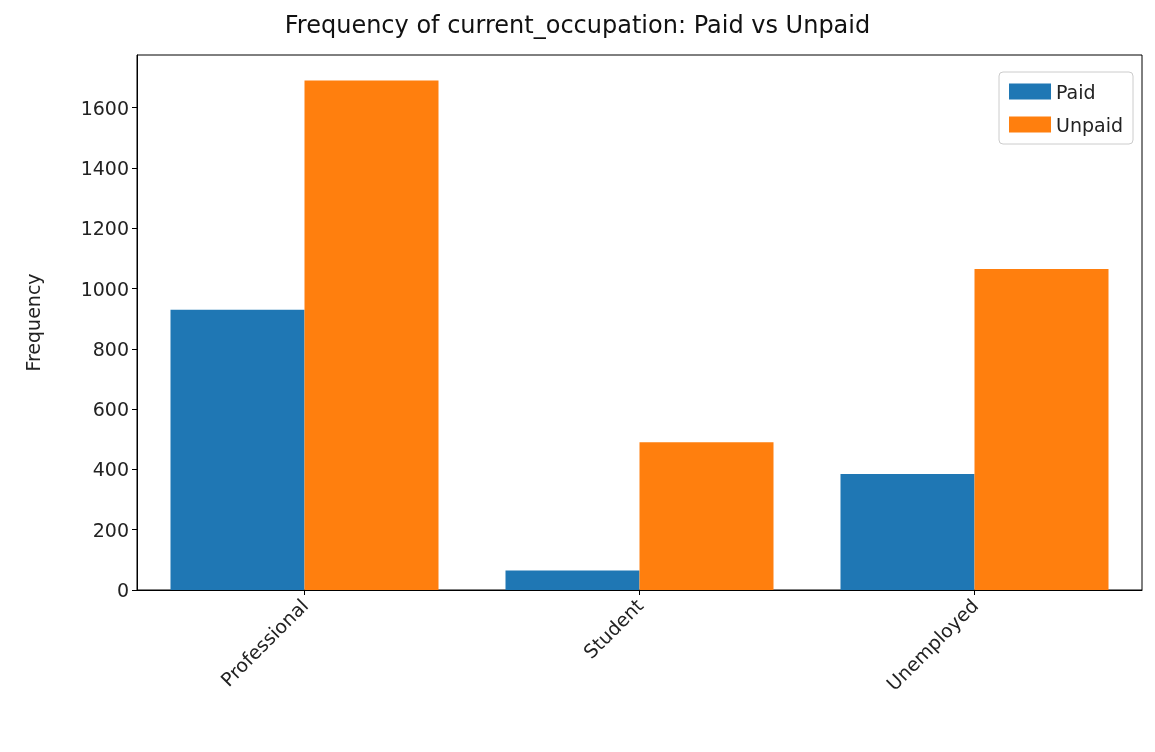 Image resolution: width=1155 pixels, height=752 pixels. I want to click on y-tick-label: 600, so click(110, 409).